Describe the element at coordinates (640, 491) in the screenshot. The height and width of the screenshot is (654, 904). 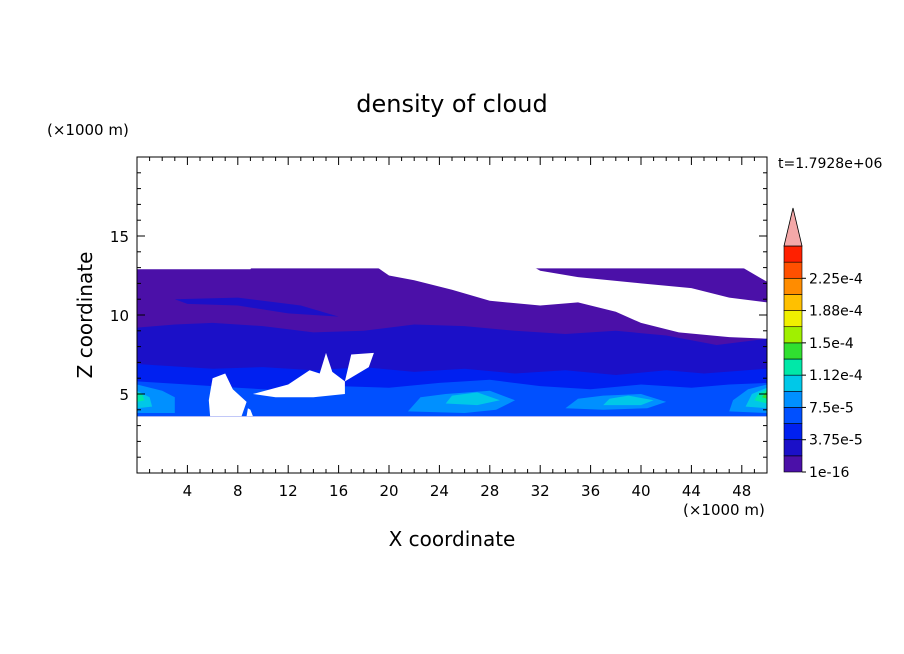
I see `x-tick-label: 40` at that location.